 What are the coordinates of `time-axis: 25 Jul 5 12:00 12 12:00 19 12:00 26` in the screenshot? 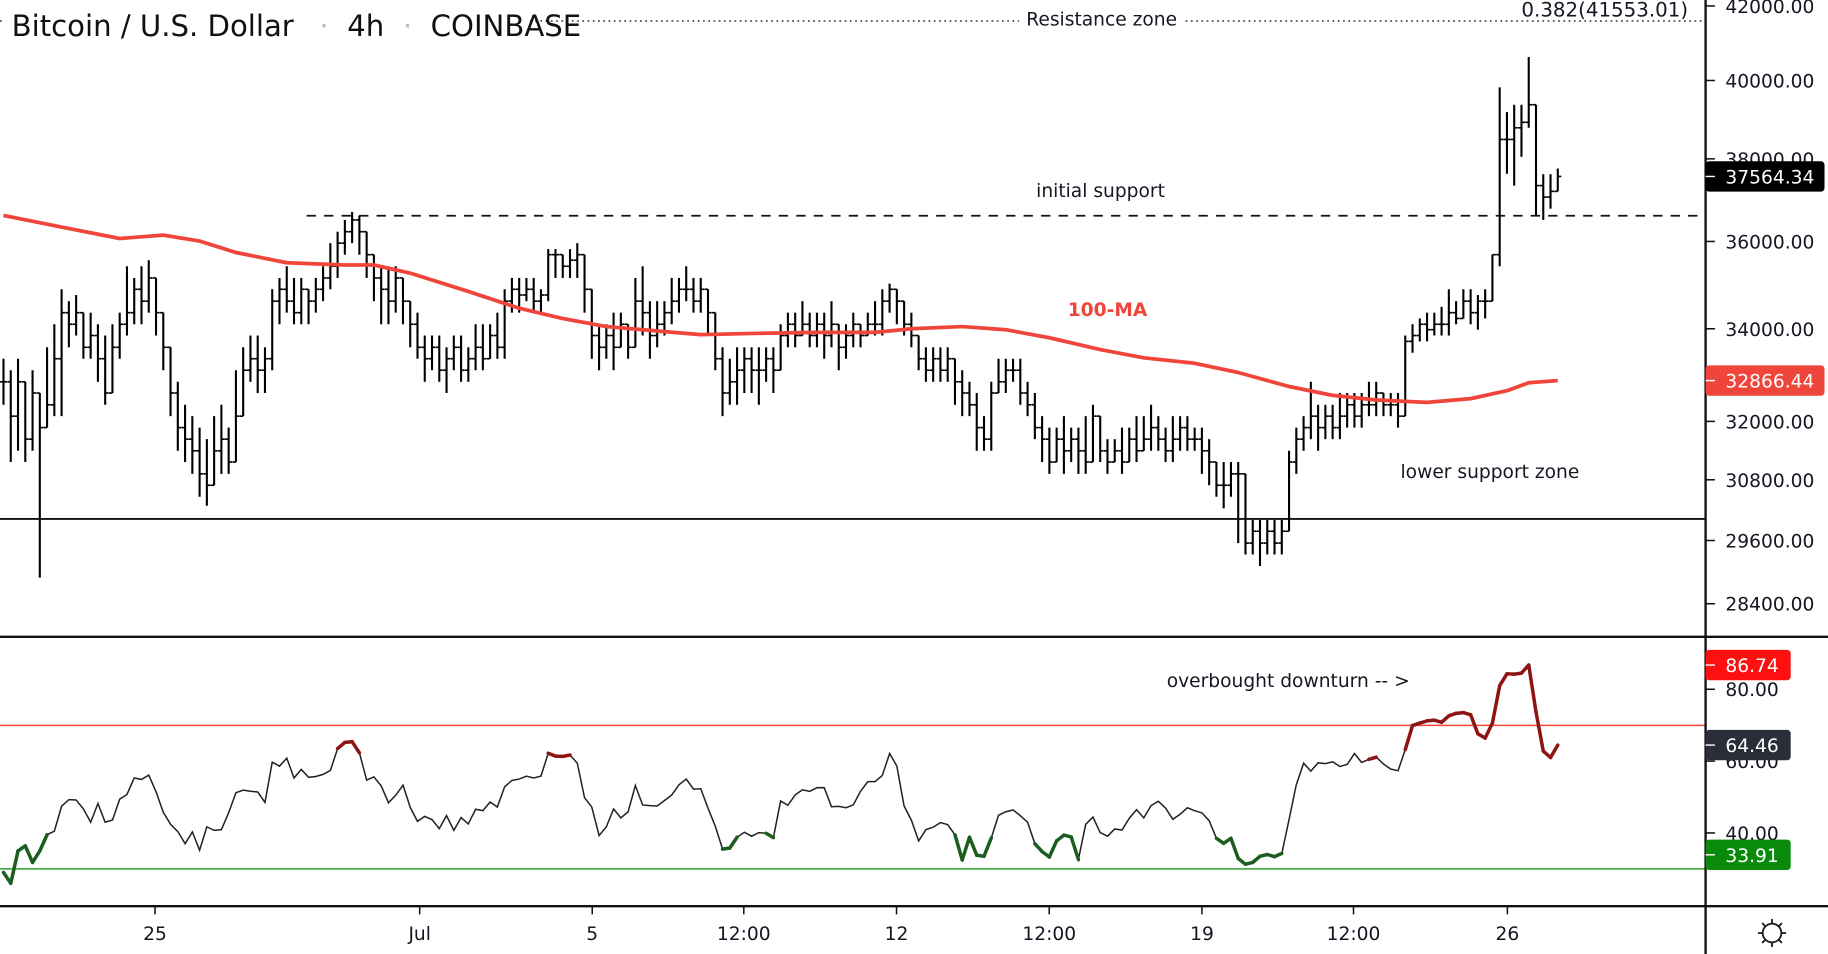 It's located at (831, 925).